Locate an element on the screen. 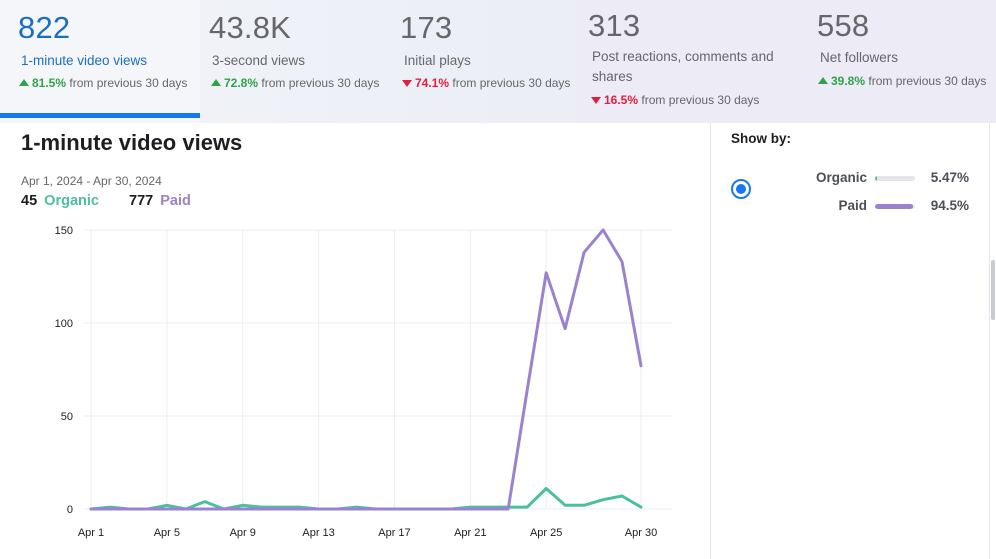 Image resolution: width=996 pixels, height=559 pixels. metric-label: 1-minute video views is located at coordinates (84, 60).